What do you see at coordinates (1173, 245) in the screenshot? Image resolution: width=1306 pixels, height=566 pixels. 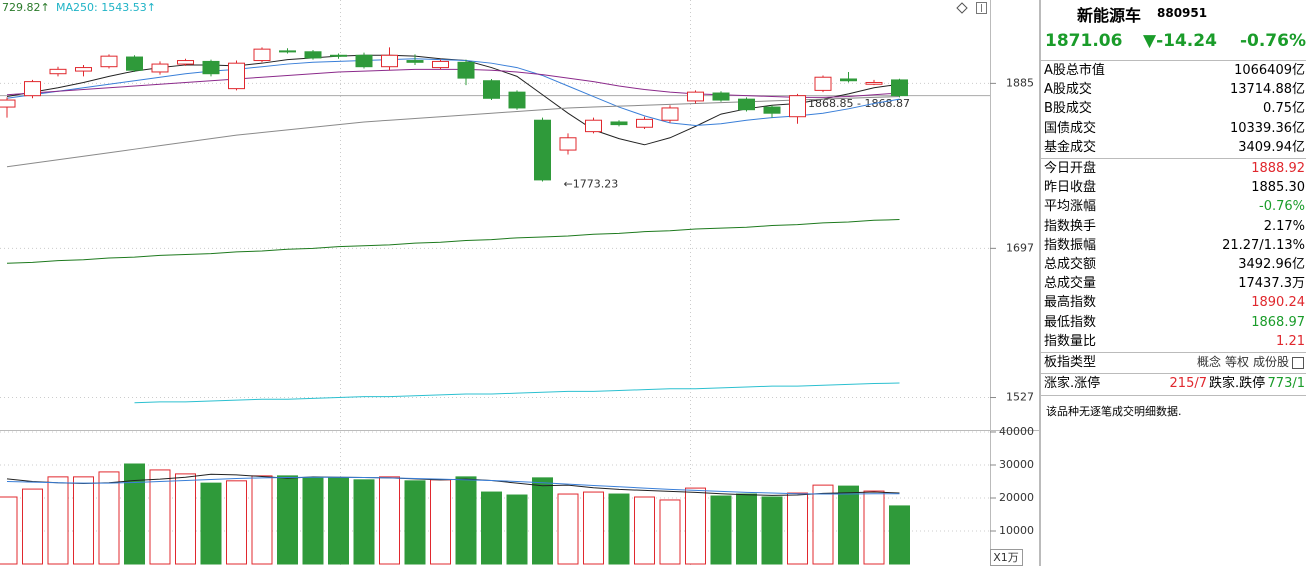 I see `info-row: 指数振幅 21.27/1.13%` at bounding box center [1173, 245].